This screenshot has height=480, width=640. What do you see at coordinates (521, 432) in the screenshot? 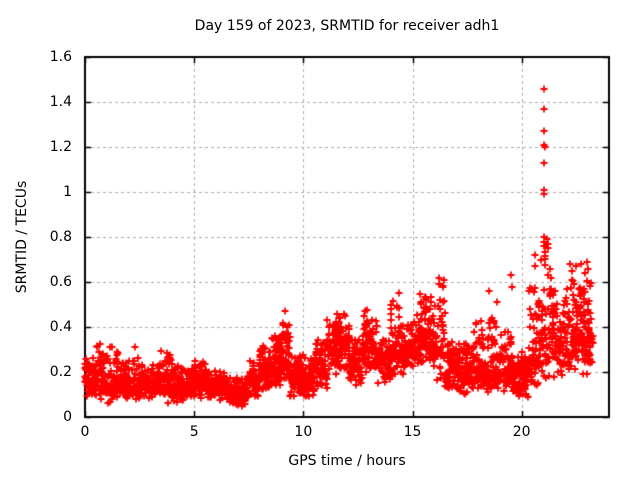
I see `x-tick-label: 20` at bounding box center [521, 432].